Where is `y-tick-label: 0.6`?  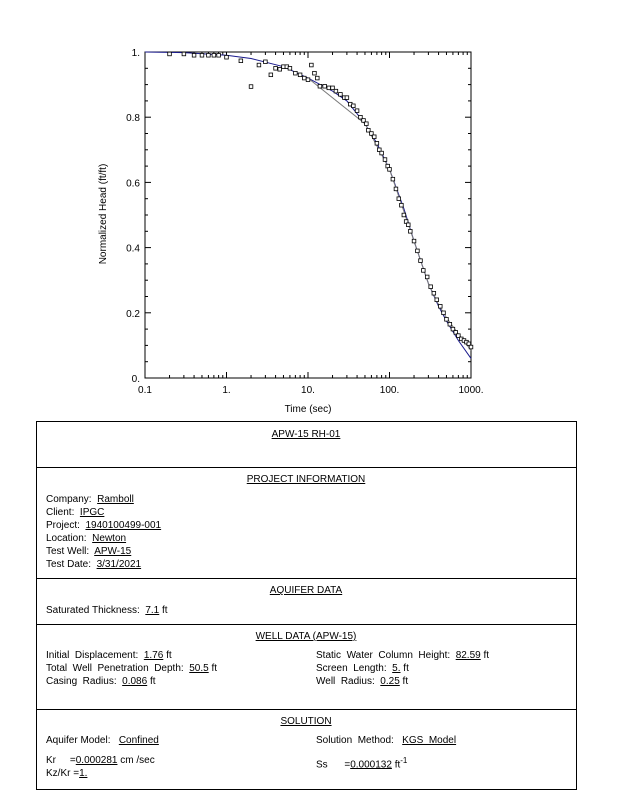
y-tick-label: 0.6 is located at coordinates (133, 183).